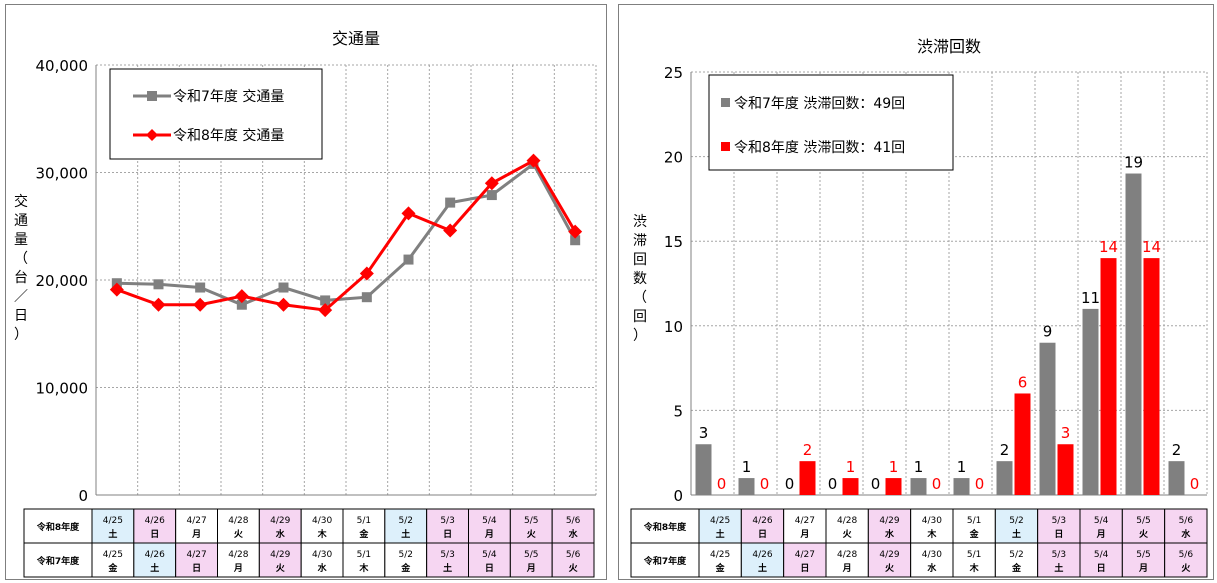 Image resolution: width=1217 pixels, height=583 pixels. I want to click on legend-r7-label: 令和7年度 交通量, so click(228, 96).